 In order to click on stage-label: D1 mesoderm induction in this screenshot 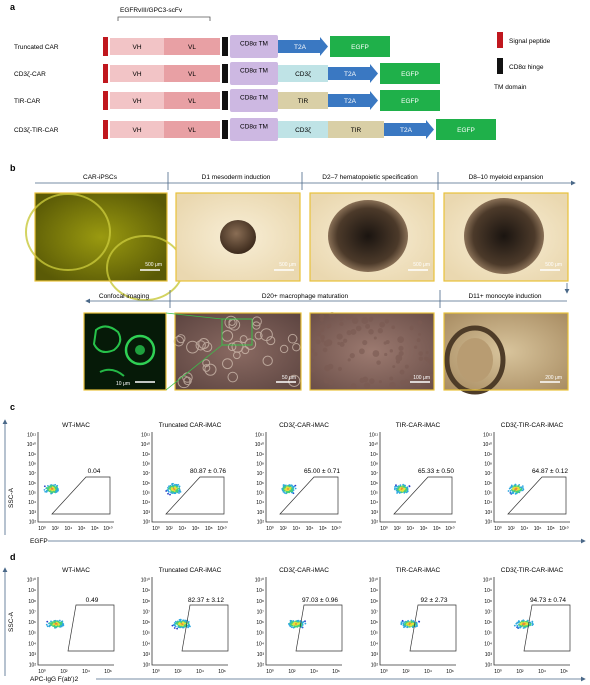, I will do `click(236, 177)`.